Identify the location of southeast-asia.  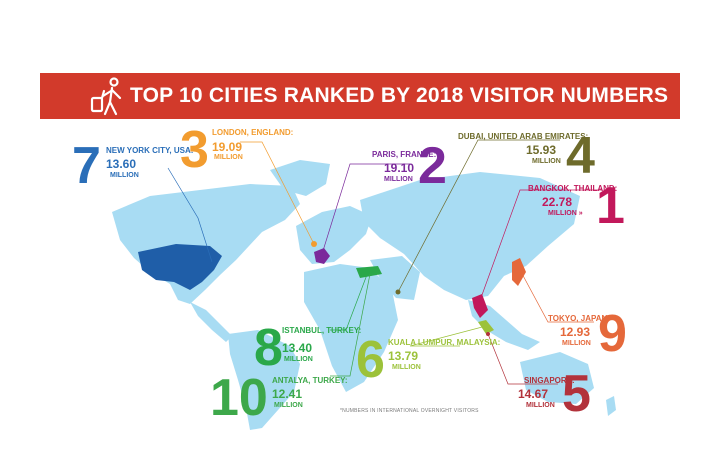
(504, 325).